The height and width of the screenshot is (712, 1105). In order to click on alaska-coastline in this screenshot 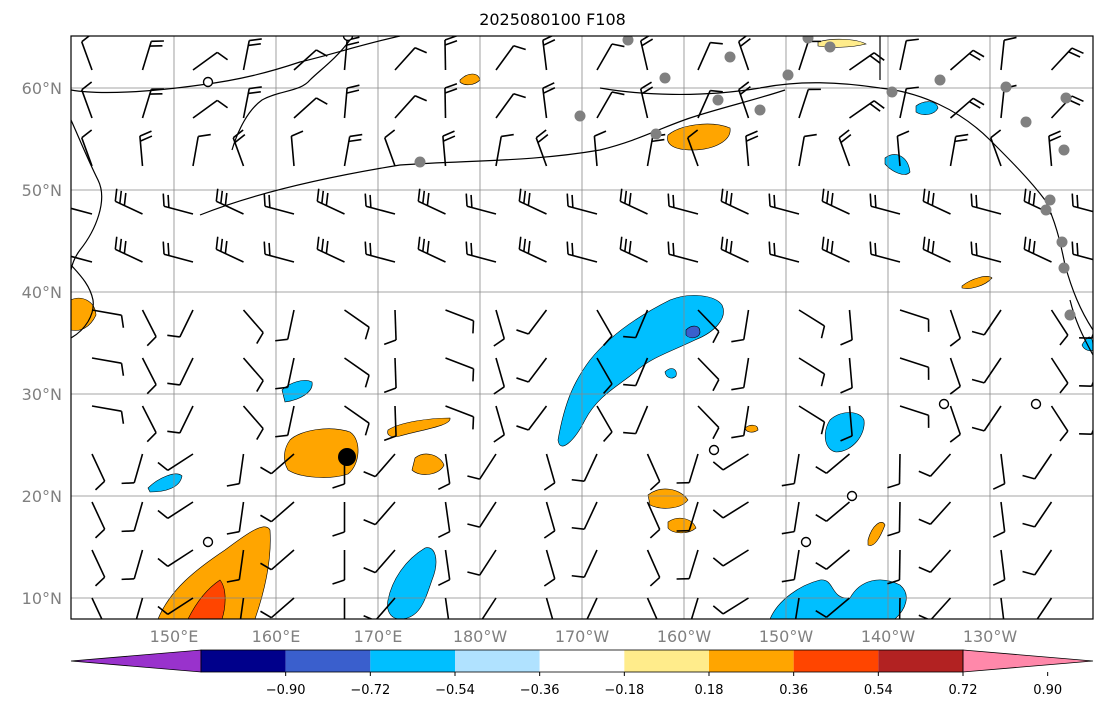, I will do `click(236, 65)`.